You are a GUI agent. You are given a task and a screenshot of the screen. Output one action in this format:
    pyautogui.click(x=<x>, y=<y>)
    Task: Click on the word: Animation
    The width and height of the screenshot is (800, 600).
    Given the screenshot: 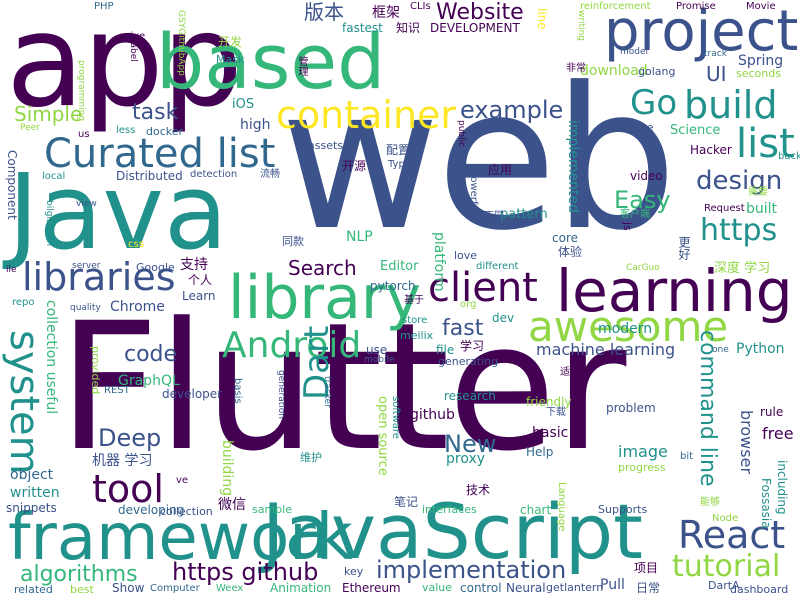 What is the action you would take?
    pyautogui.click(x=301, y=588)
    